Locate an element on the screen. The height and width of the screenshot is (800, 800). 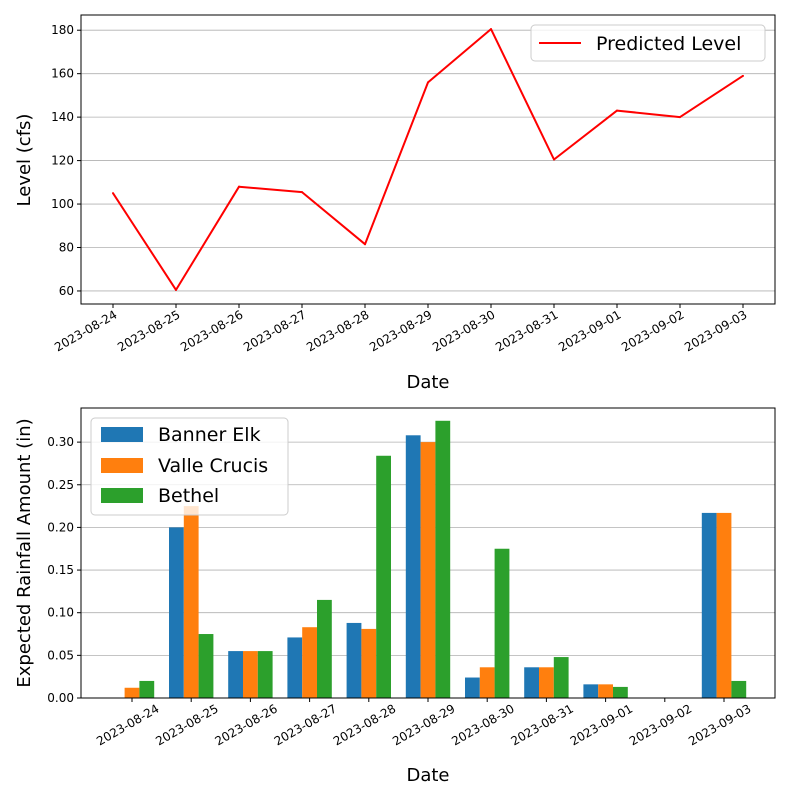
level-y-tick-label: 120 is located at coordinates (62, 161).